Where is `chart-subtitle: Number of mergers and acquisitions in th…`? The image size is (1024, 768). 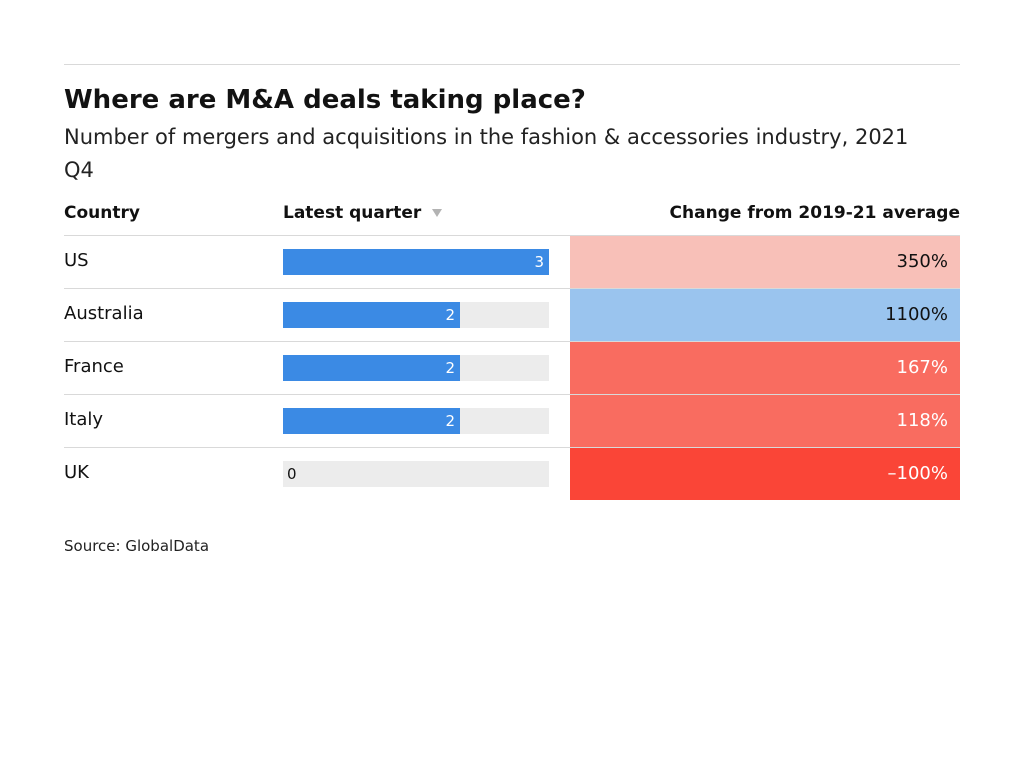
chart-subtitle: Number of mergers and acquisitions in th… is located at coordinates (486, 153).